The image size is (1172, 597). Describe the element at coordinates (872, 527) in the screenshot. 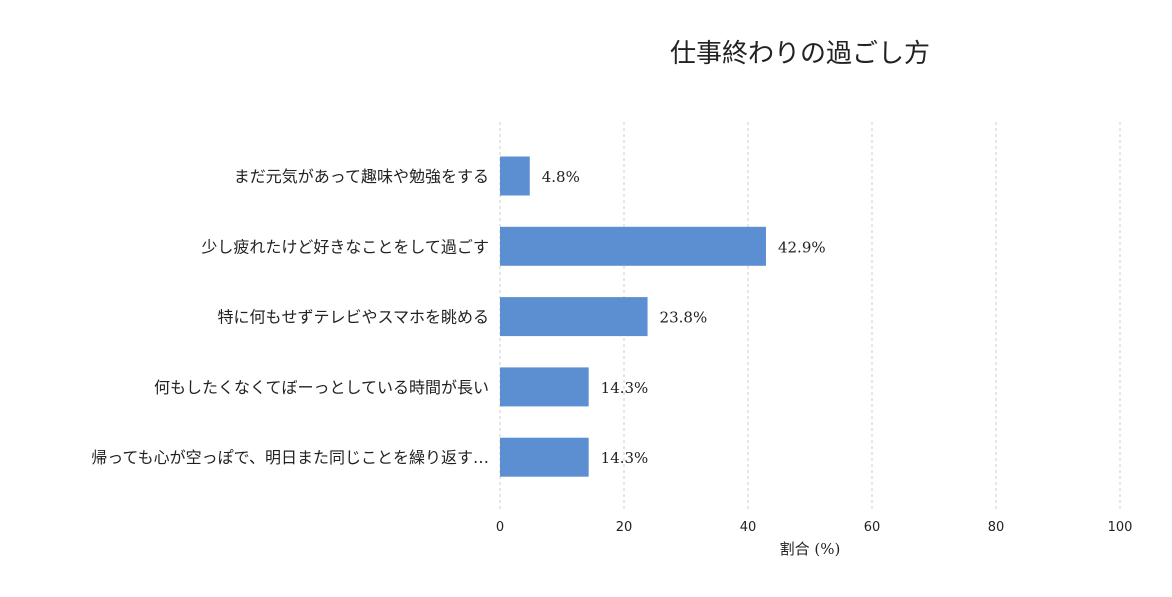

I see `x-tick-label: 60` at that location.